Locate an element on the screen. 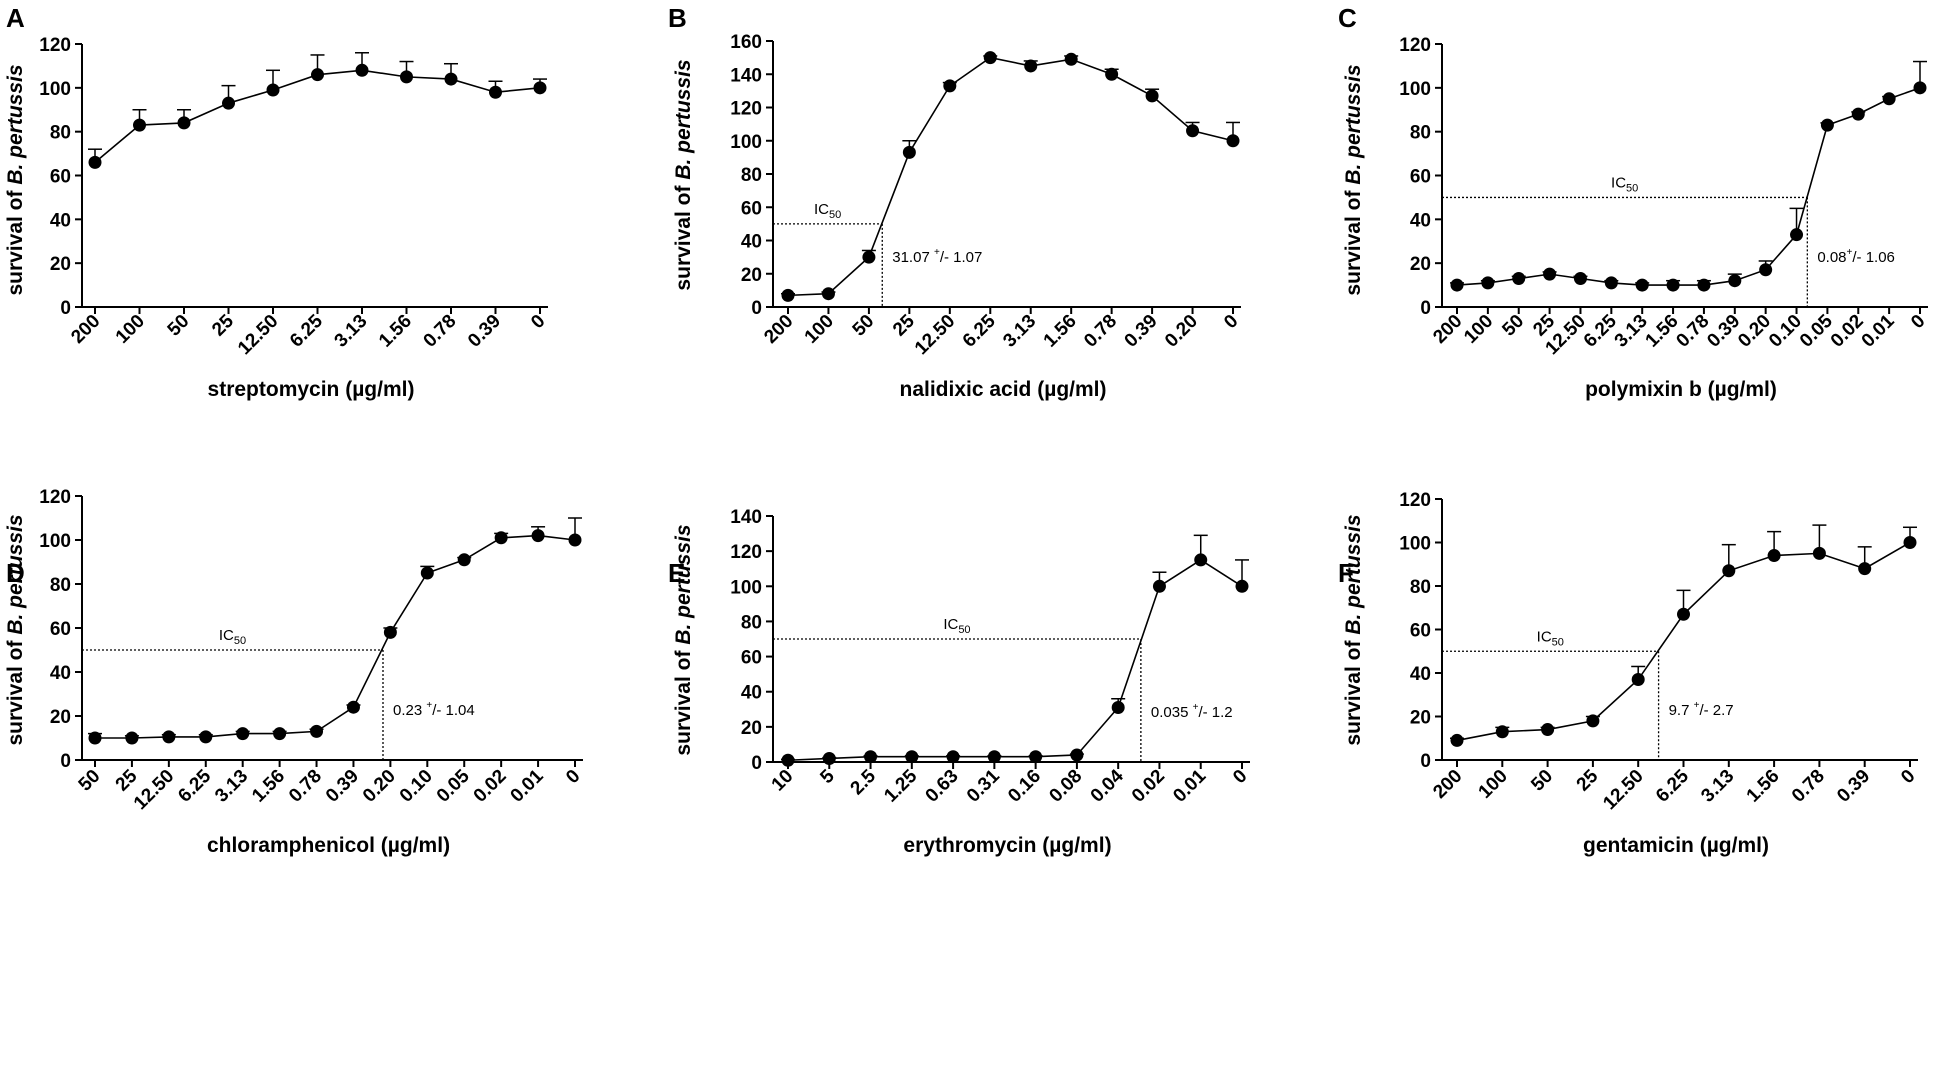 This screenshot has width=1950, height=1073. ic50-value-rest: /- 2.7 is located at coordinates (1716, 710).